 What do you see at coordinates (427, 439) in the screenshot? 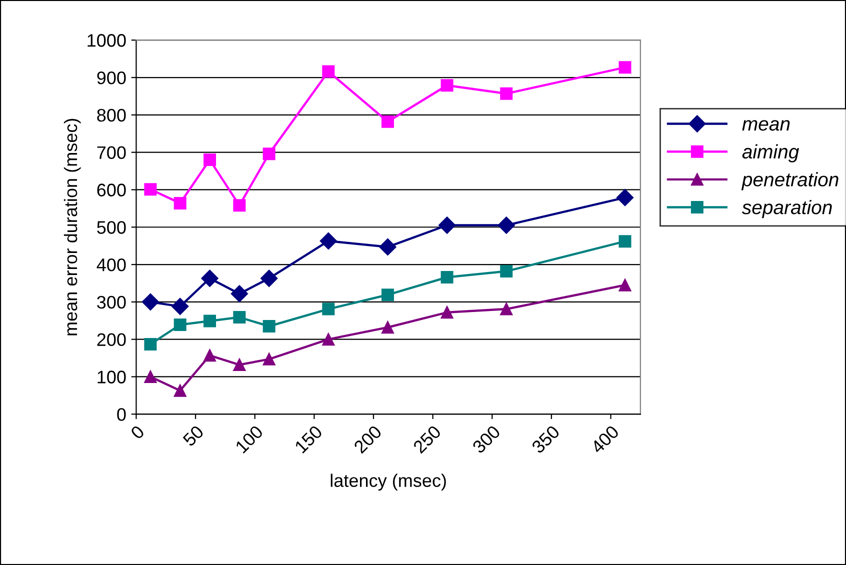
I see `x-tick-label: 250` at bounding box center [427, 439].